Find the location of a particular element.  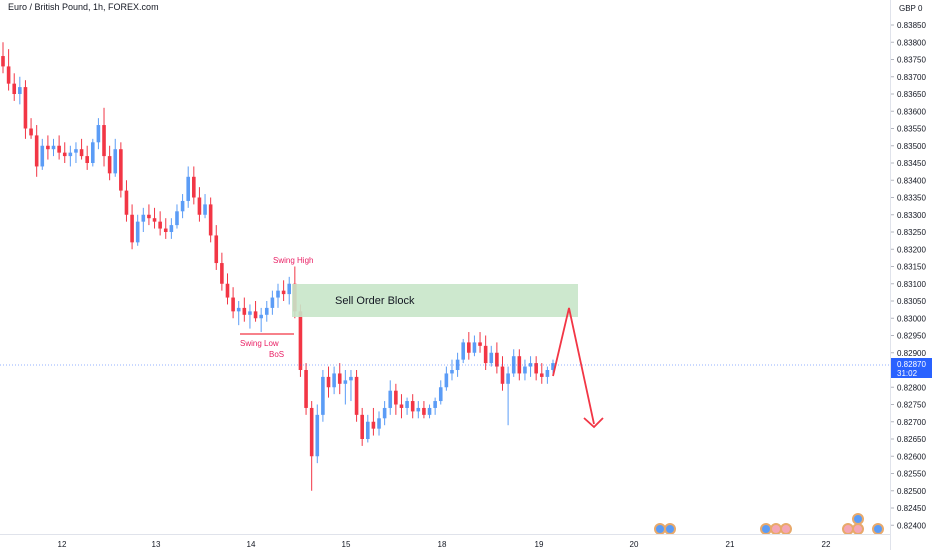

time-tick-label: 18 is located at coordinates (442, 544).